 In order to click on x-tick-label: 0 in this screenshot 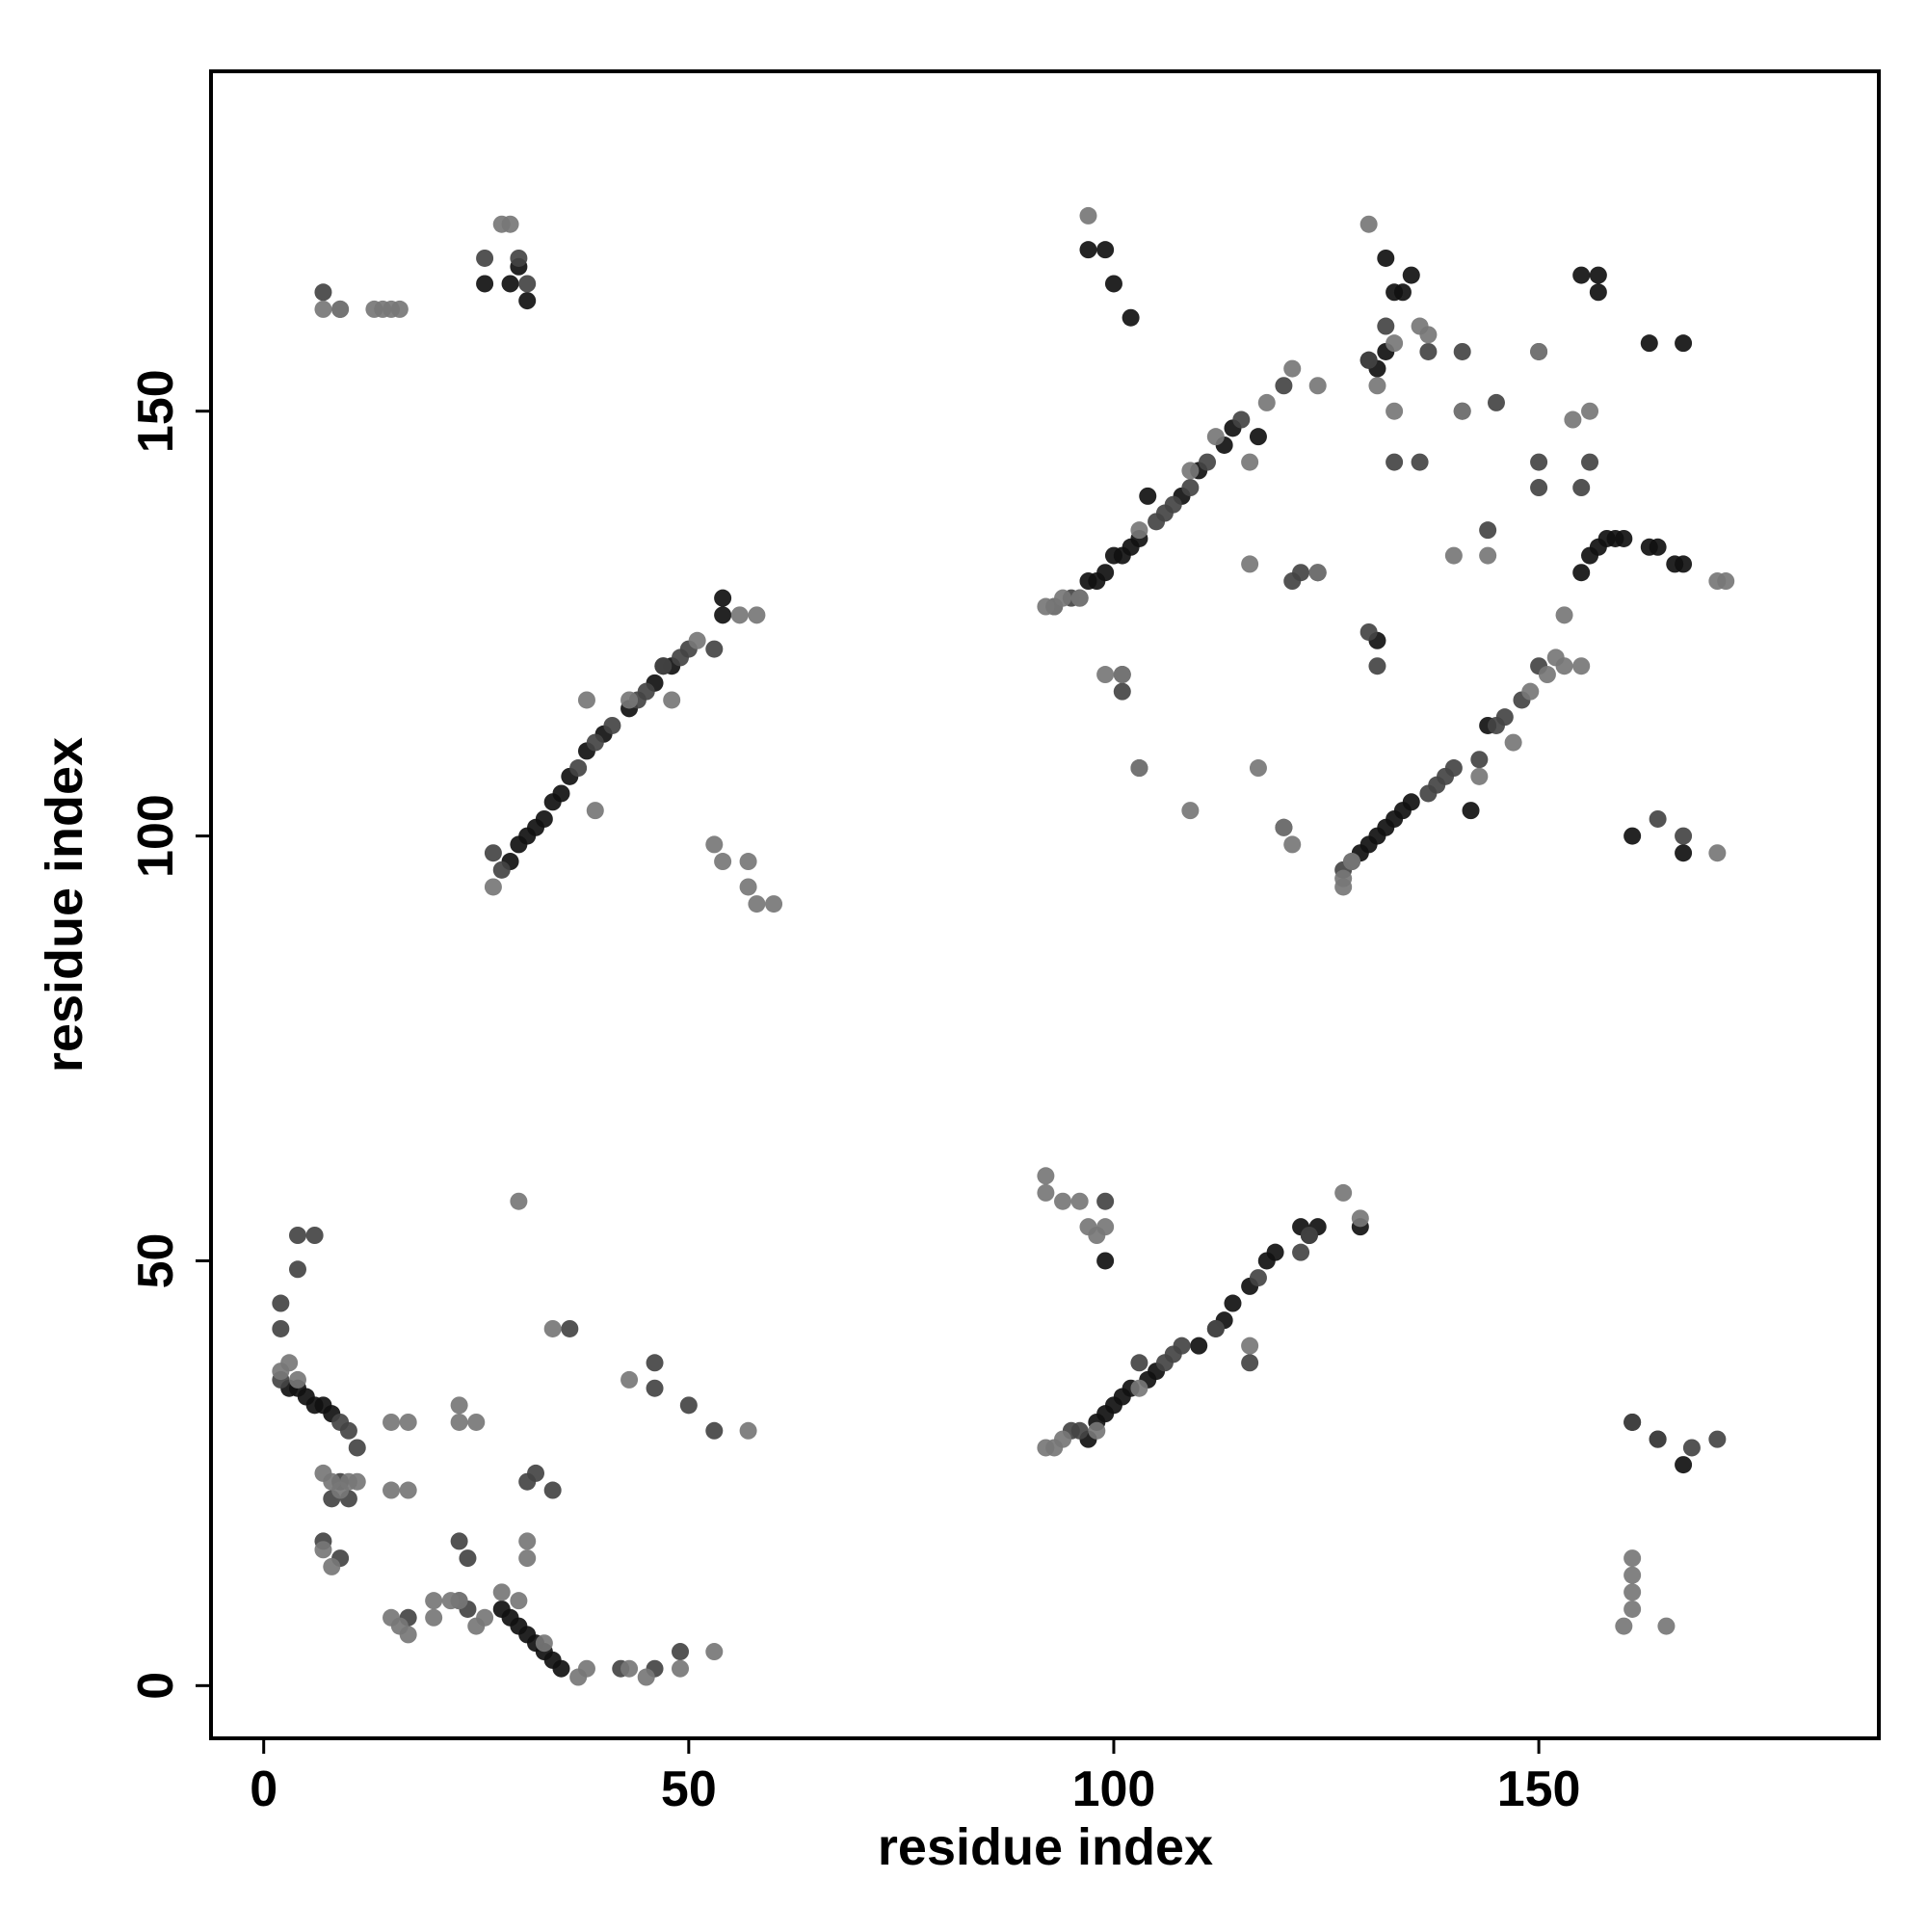, I will do `click(263, 1789)`.